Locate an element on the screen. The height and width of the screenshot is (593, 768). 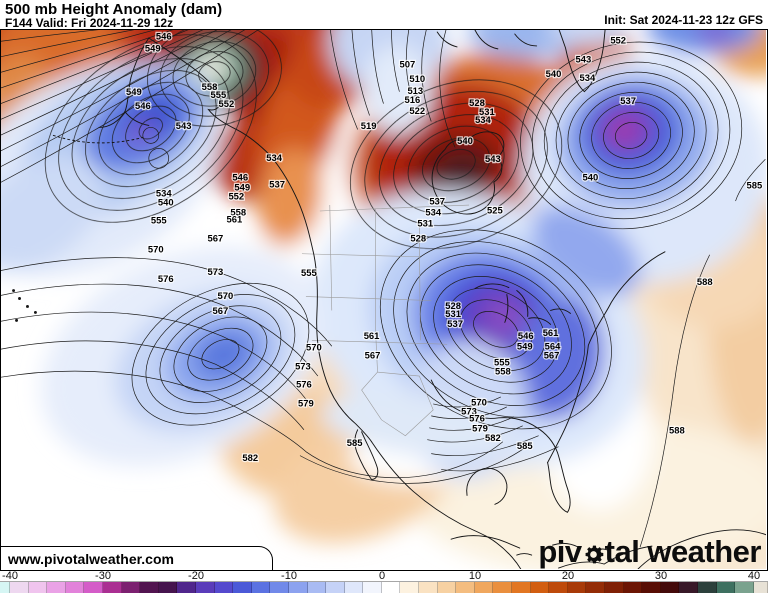
state-borders is located at coordinates (385, 320).